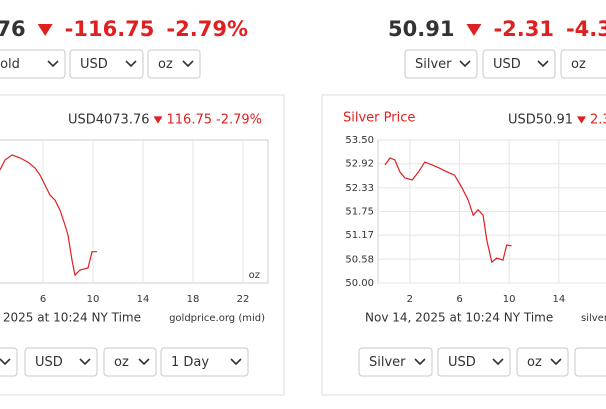 The image size is (606, 409). I want to click on y-tick-label: 51.17, so click(359, 235).